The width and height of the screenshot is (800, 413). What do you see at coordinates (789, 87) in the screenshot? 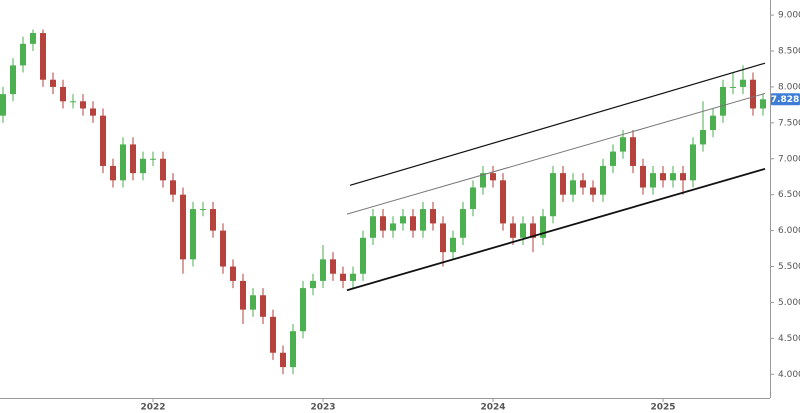
I see `y-tick-label: 8.000` at bounding box center [789, 87].